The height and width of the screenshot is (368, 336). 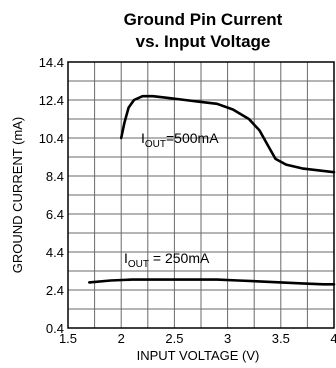 What do you see at coordinates (55, 290) in the screenshot?
I see `y-tick-label: 2.4` at bounding box center [55, 290].